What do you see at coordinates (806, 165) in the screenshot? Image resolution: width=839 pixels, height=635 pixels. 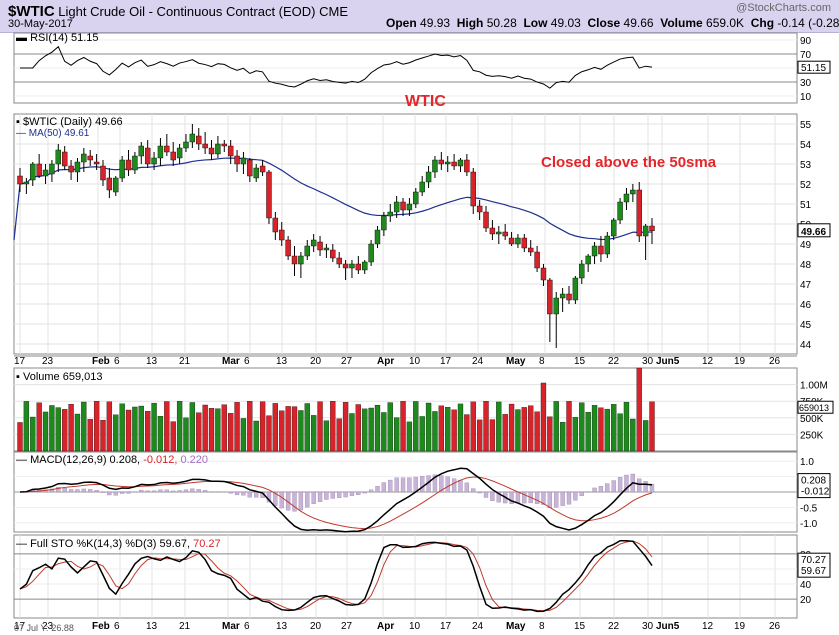 I see `y-tick-label: 53` at bounding box center [806, 165].